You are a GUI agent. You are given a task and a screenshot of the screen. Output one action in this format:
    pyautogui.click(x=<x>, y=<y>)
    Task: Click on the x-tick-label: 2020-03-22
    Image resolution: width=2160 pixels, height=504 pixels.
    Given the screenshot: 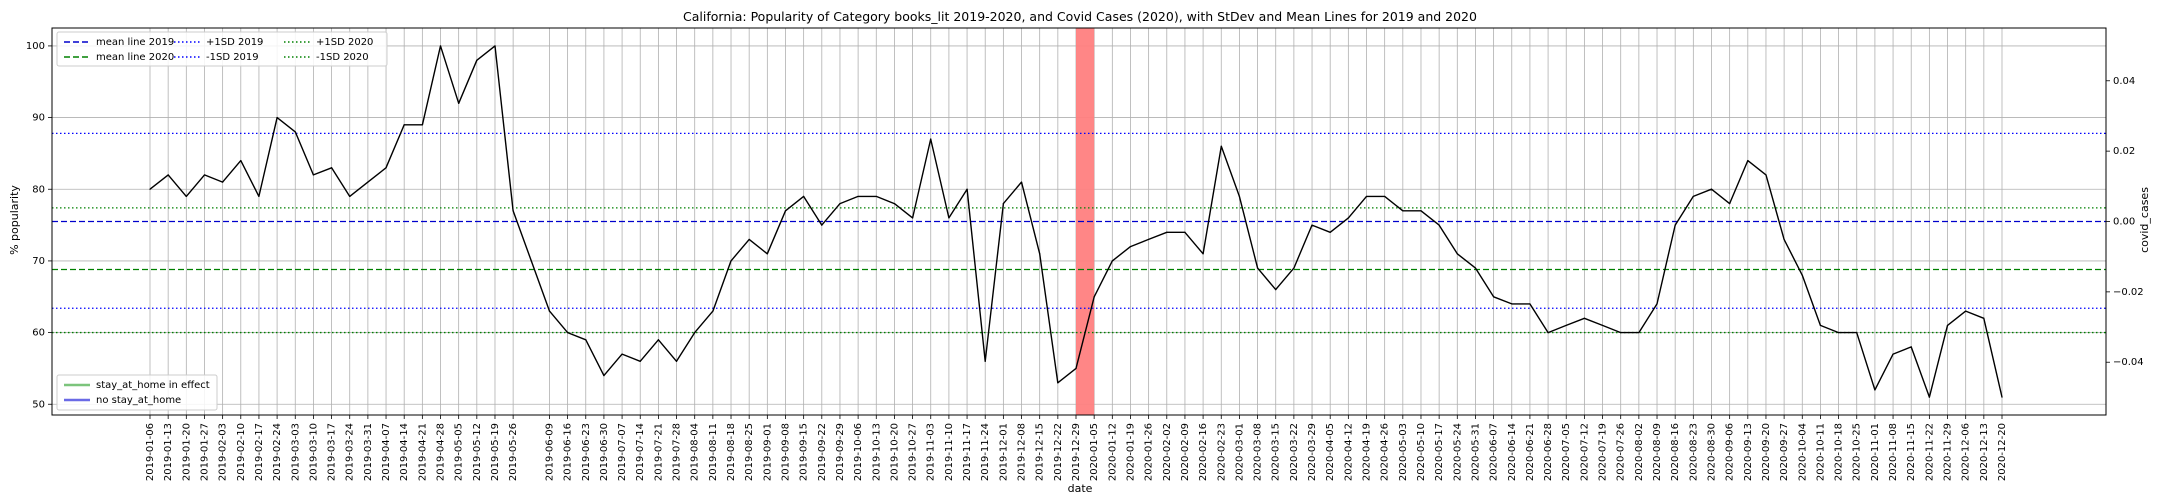 What is the action you would take?
    pyautogui.click(x=1294, y=452)
    